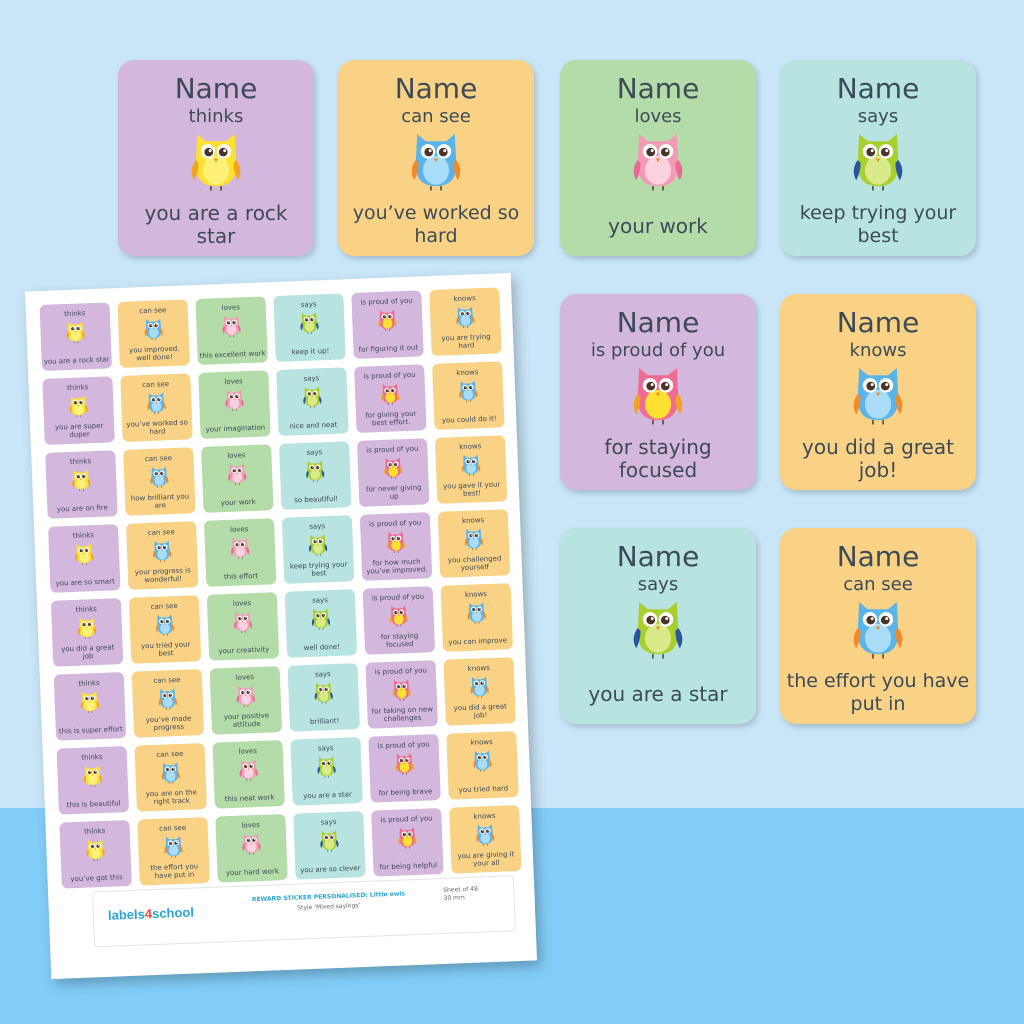 This screenshot has width=1024, height=1024. Describe the element at coordinates (237, 478) in the screenshot. I see `small-sticker: loves your work` at that location.